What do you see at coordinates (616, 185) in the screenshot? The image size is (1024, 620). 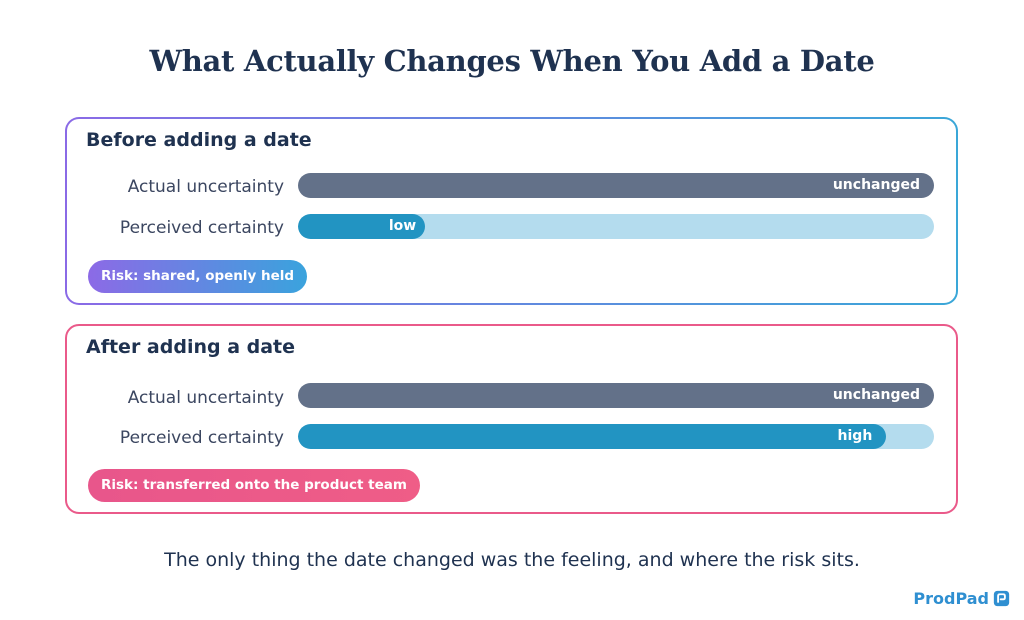 I see `before-actual-uncertainty-bar: unchanged` at bounding box center [616, 185].